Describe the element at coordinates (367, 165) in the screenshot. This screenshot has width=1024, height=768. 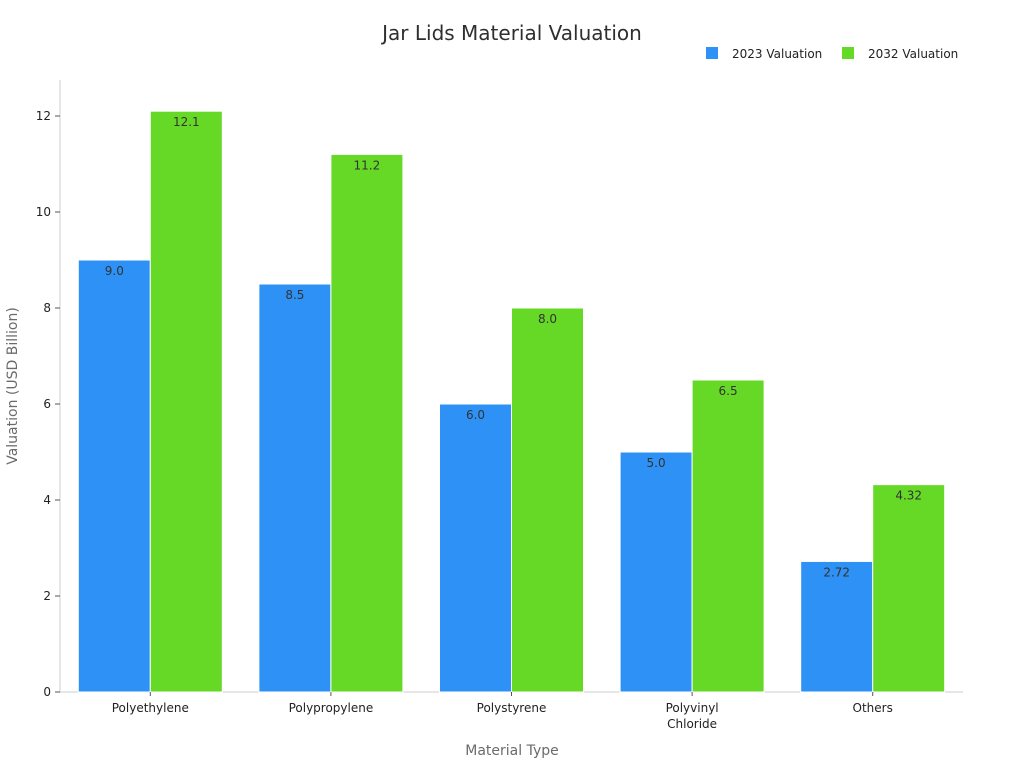
I see `data-label: 11.2` at that location.